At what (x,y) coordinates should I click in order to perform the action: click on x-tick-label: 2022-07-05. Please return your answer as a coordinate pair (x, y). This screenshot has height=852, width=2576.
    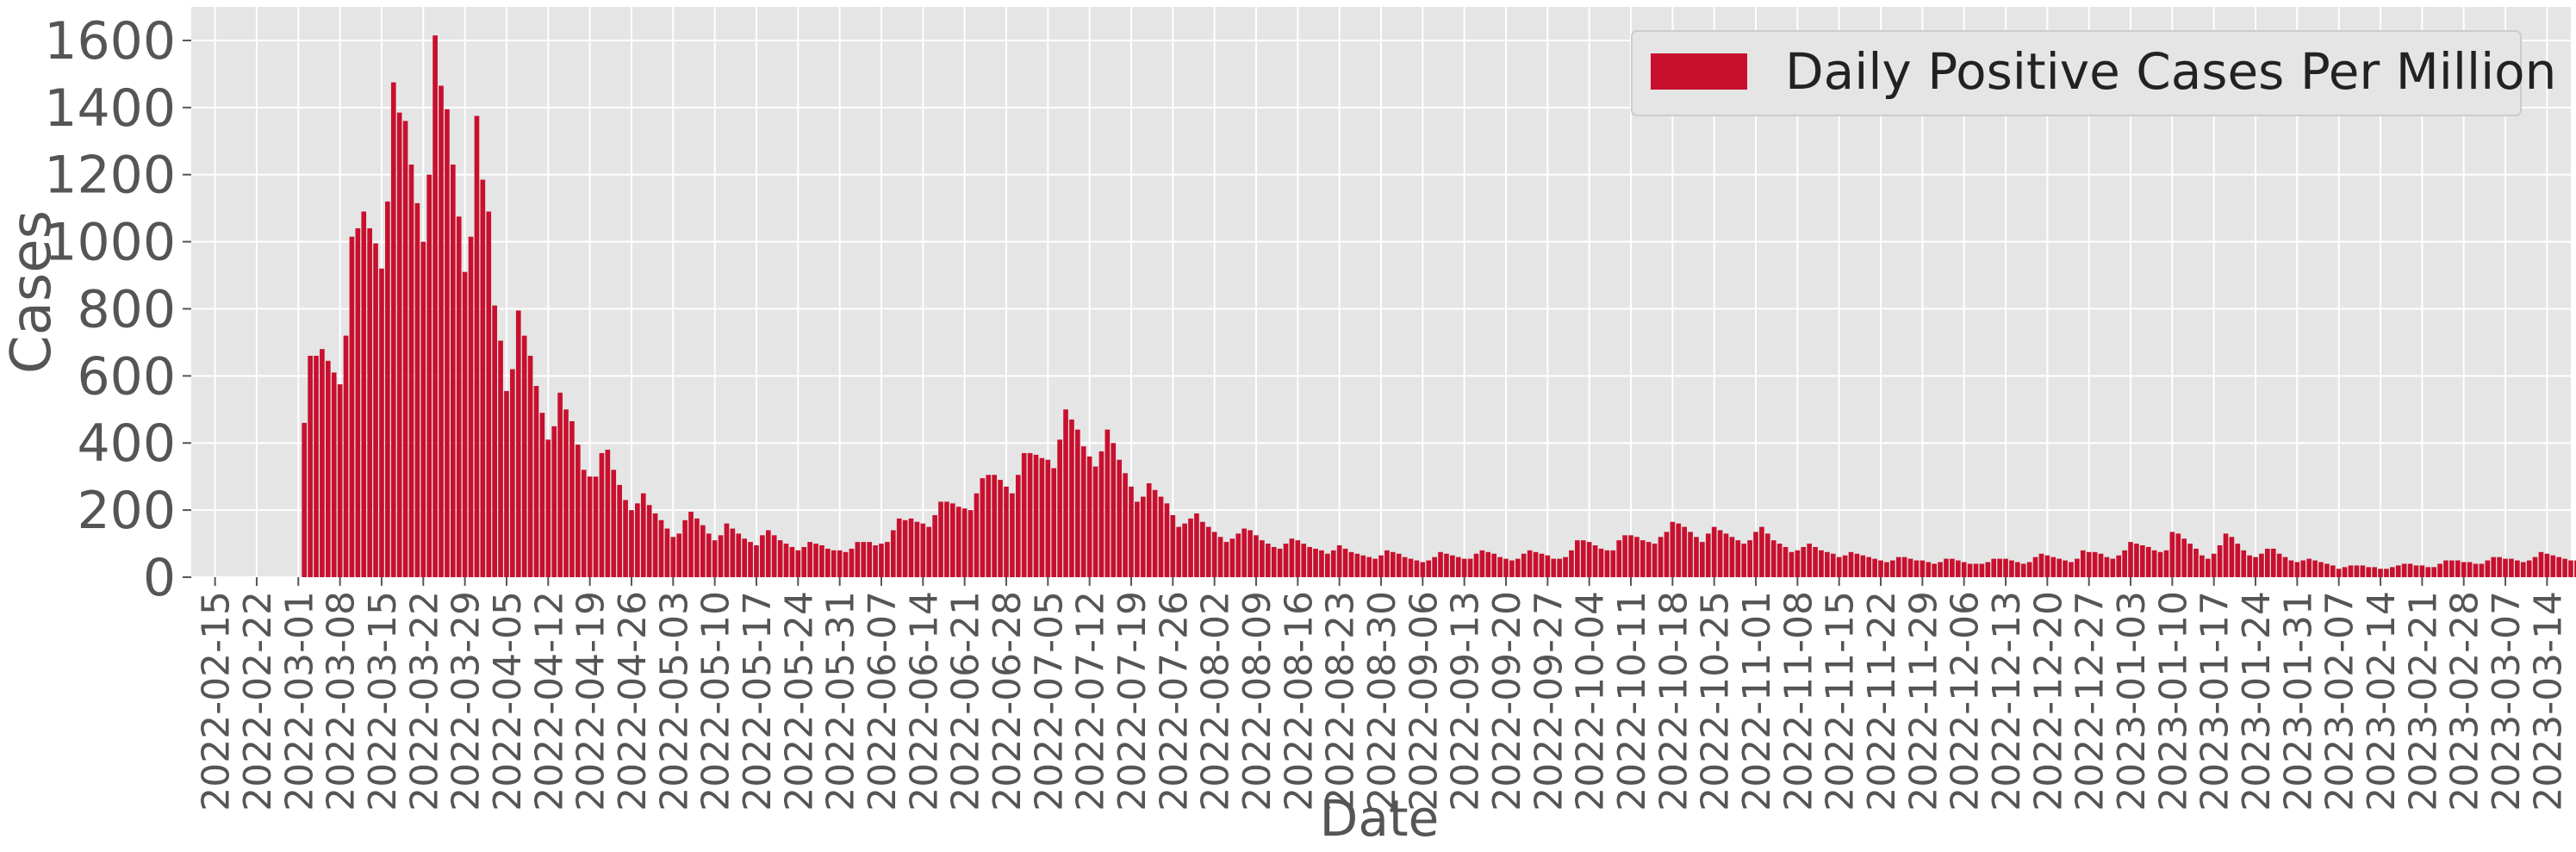
    Looking at the image, I should click on (1049, 701).